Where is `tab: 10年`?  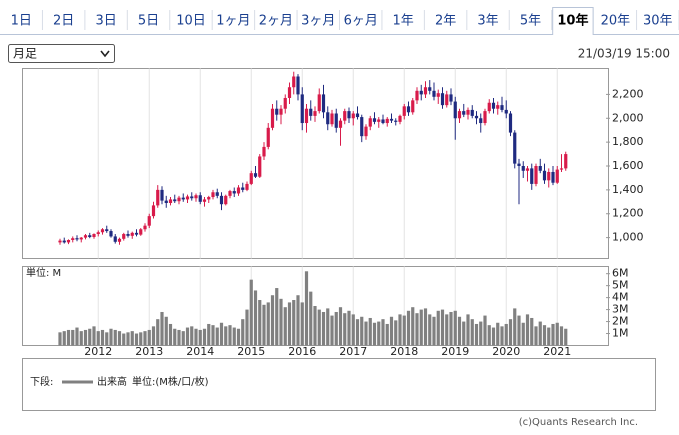
tab: 10年 is located at coordinates (573, 21).